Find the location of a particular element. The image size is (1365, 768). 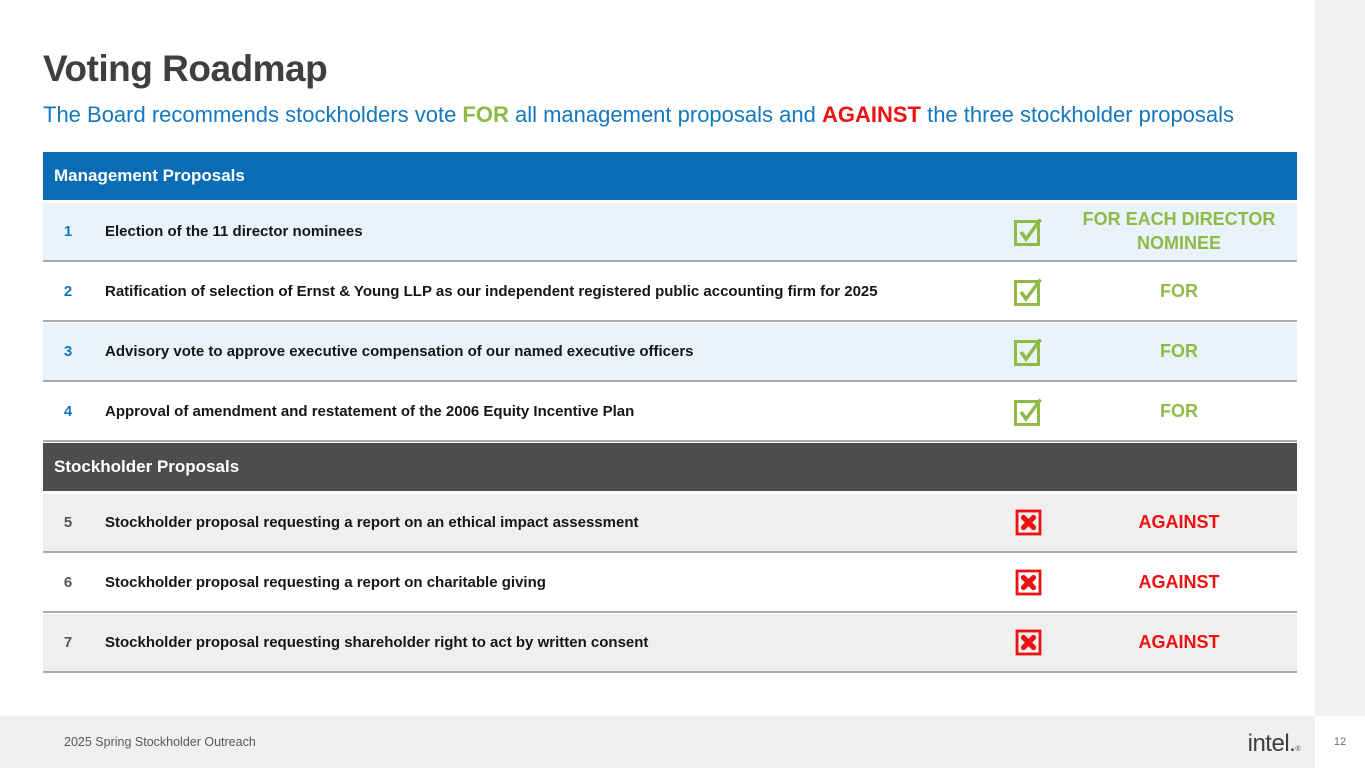

proposal-number: 1 is located at coordinates (68, 231).